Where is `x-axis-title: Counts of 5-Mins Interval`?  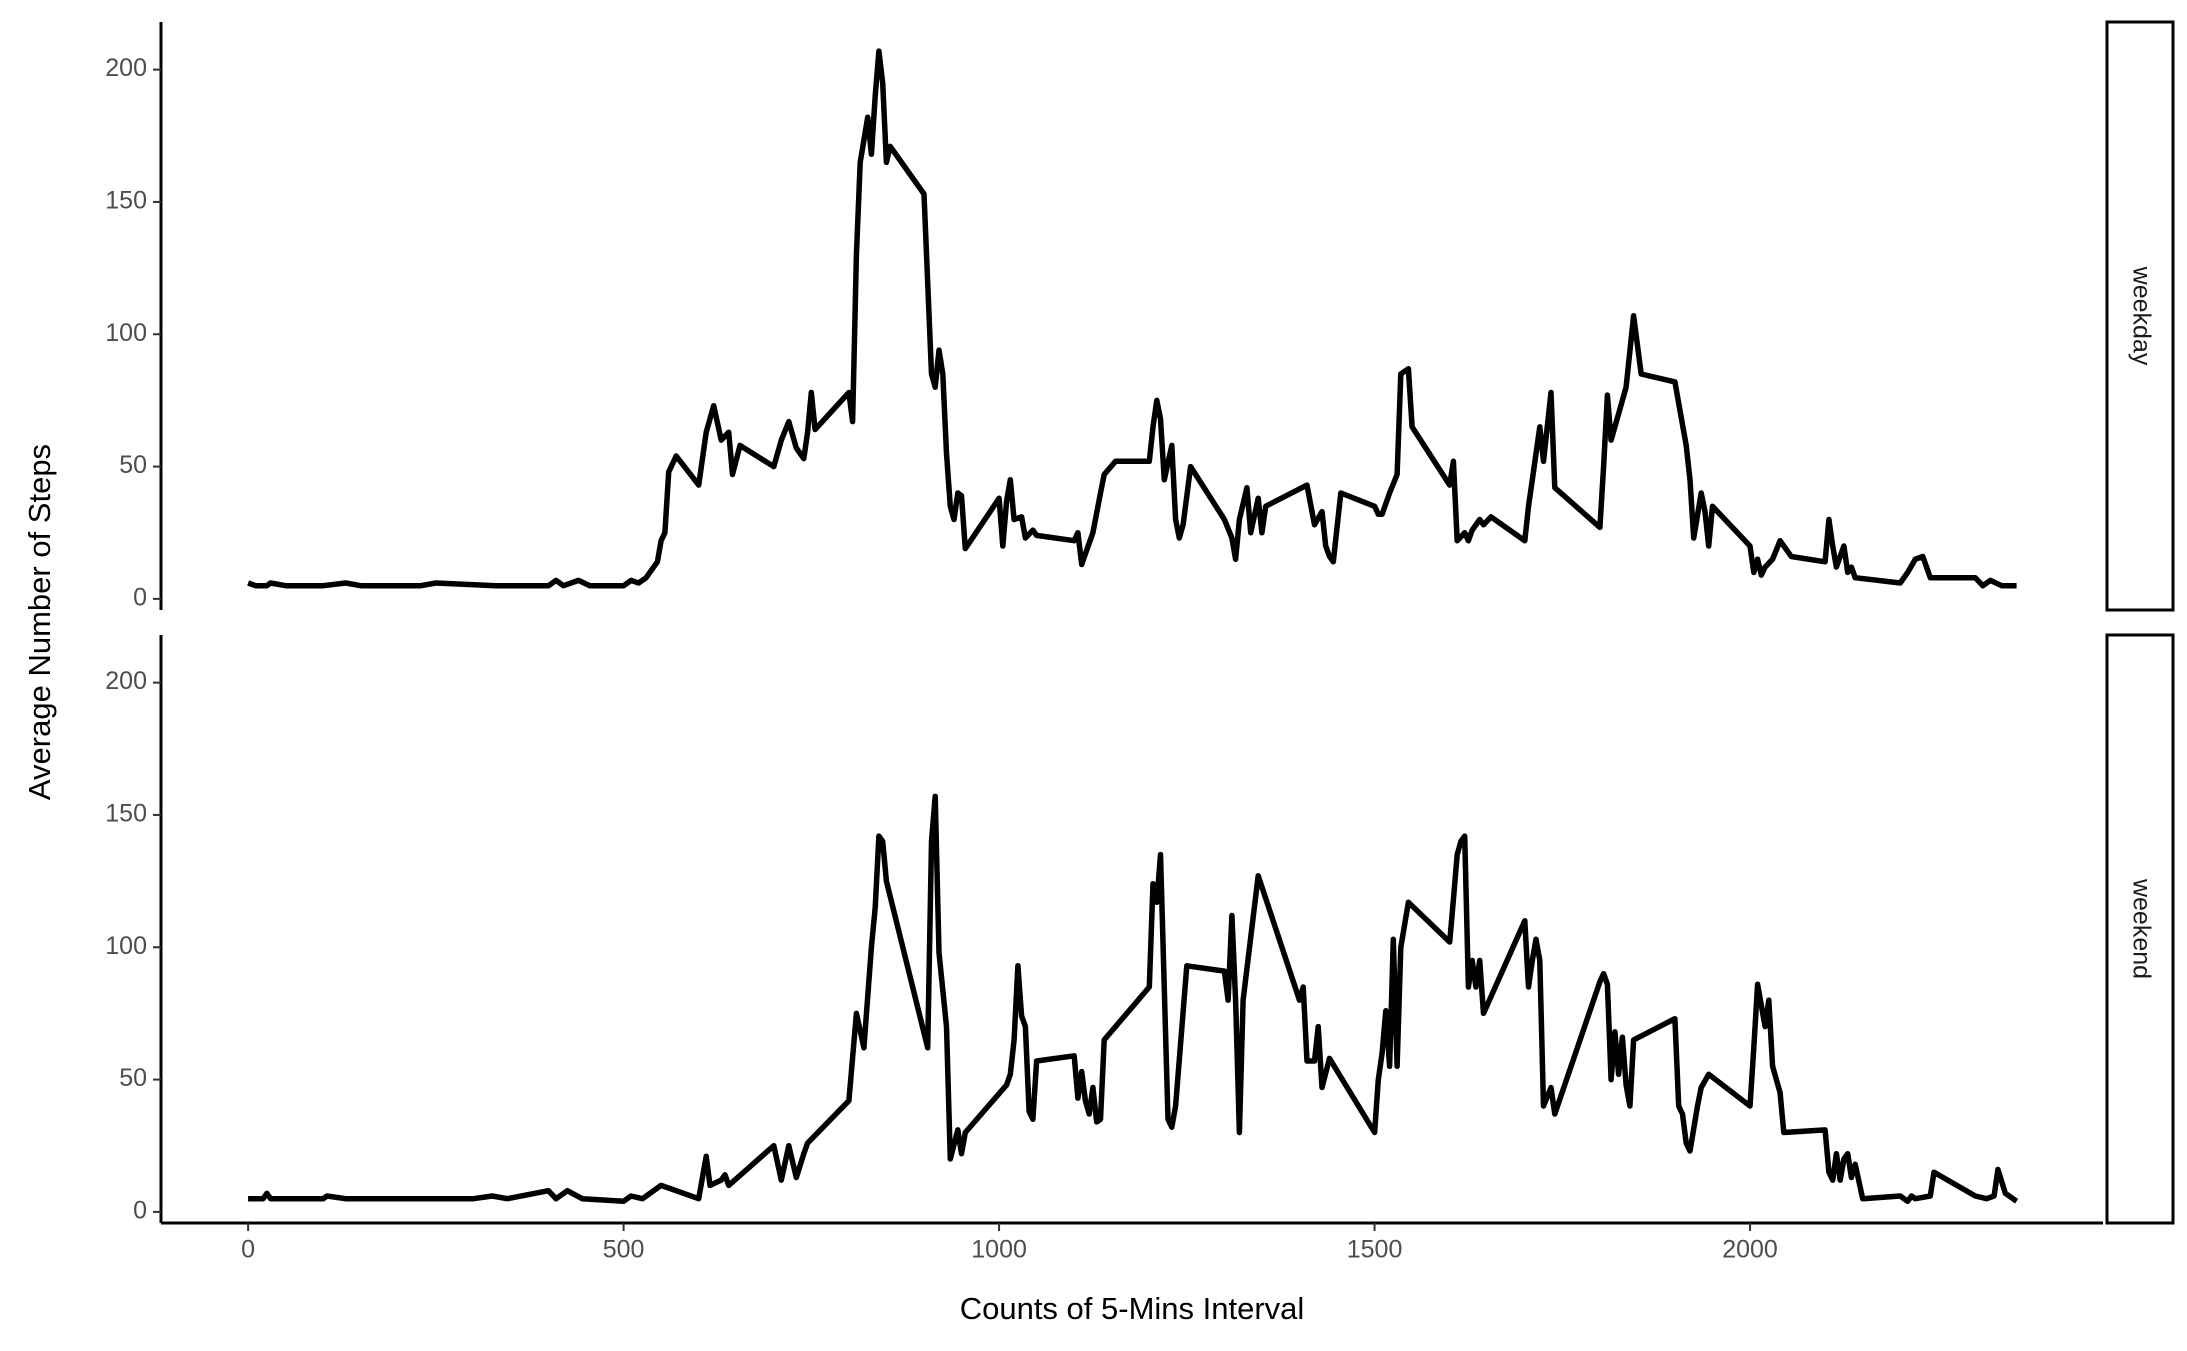 x-axis-title: Counts of 5-Mins Interval is located at coordinates (1132, 1308).